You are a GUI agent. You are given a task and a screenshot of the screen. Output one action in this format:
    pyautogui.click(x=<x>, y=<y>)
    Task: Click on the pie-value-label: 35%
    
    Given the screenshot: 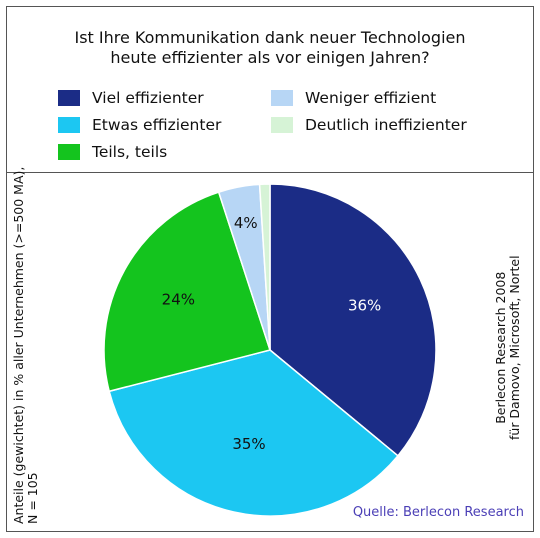 What is the action you would take?
    pyautogui.click(x=248, y=444)
    